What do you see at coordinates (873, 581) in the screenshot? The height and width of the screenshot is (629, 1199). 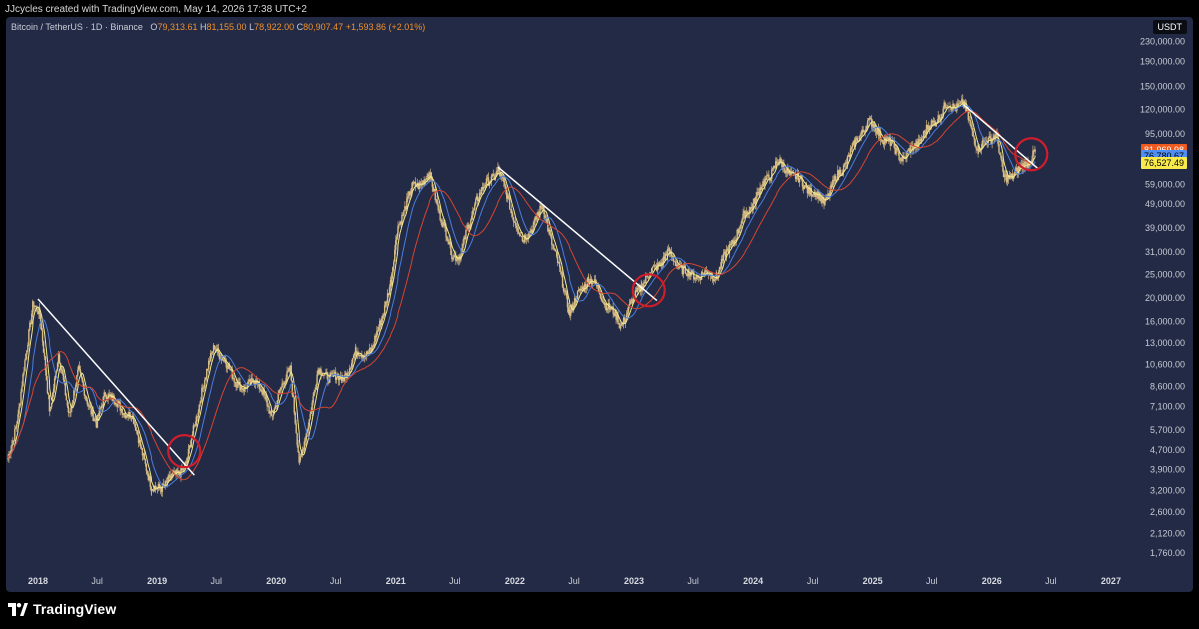 I see `x-tick-label: 2025` at bounding box center [873, 581].